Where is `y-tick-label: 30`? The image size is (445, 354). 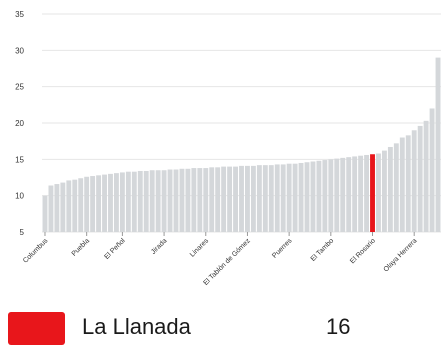 y-tick-label: 30 is located at coordinates (19, 50).